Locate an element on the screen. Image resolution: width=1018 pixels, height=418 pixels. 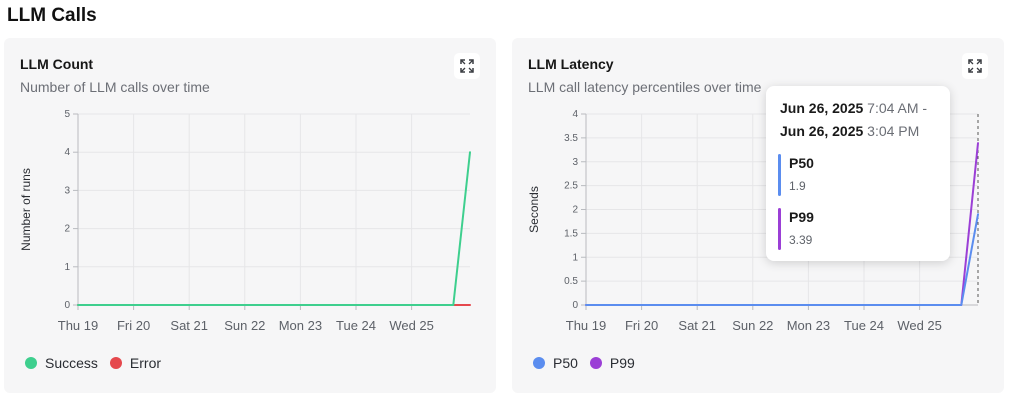
tooltip-series-value: 1.9 is located at coordinates (797, 186).